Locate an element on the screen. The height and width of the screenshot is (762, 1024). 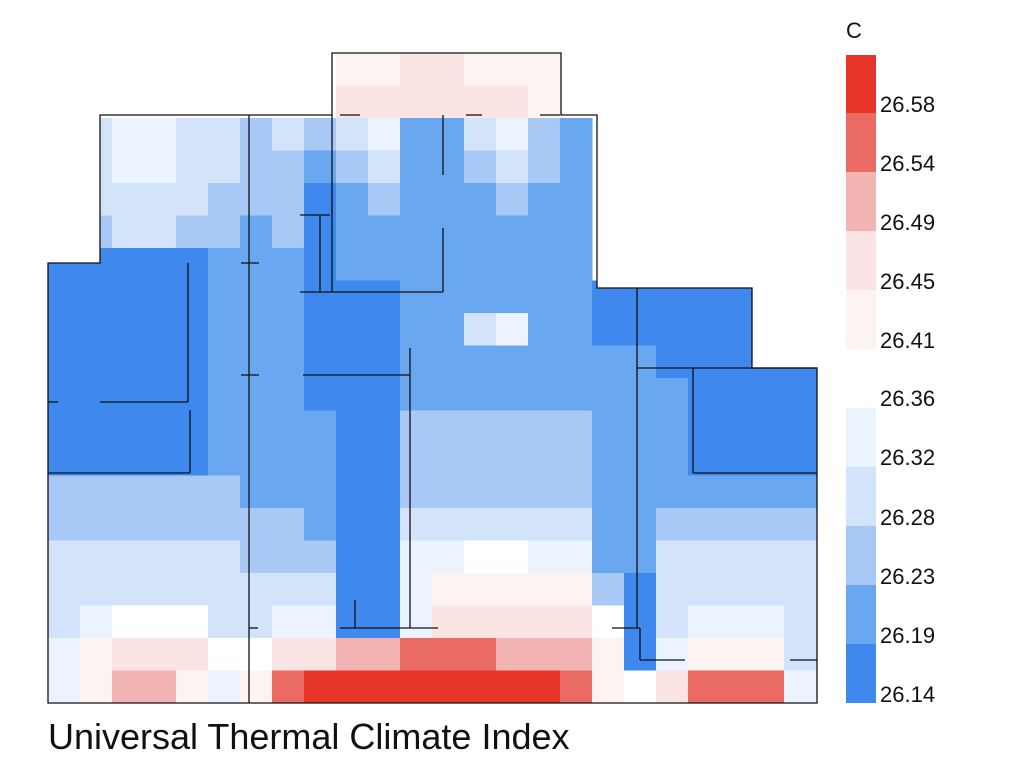
colorbar-tick-label: 26.23 is located at coordinates (908, 576).